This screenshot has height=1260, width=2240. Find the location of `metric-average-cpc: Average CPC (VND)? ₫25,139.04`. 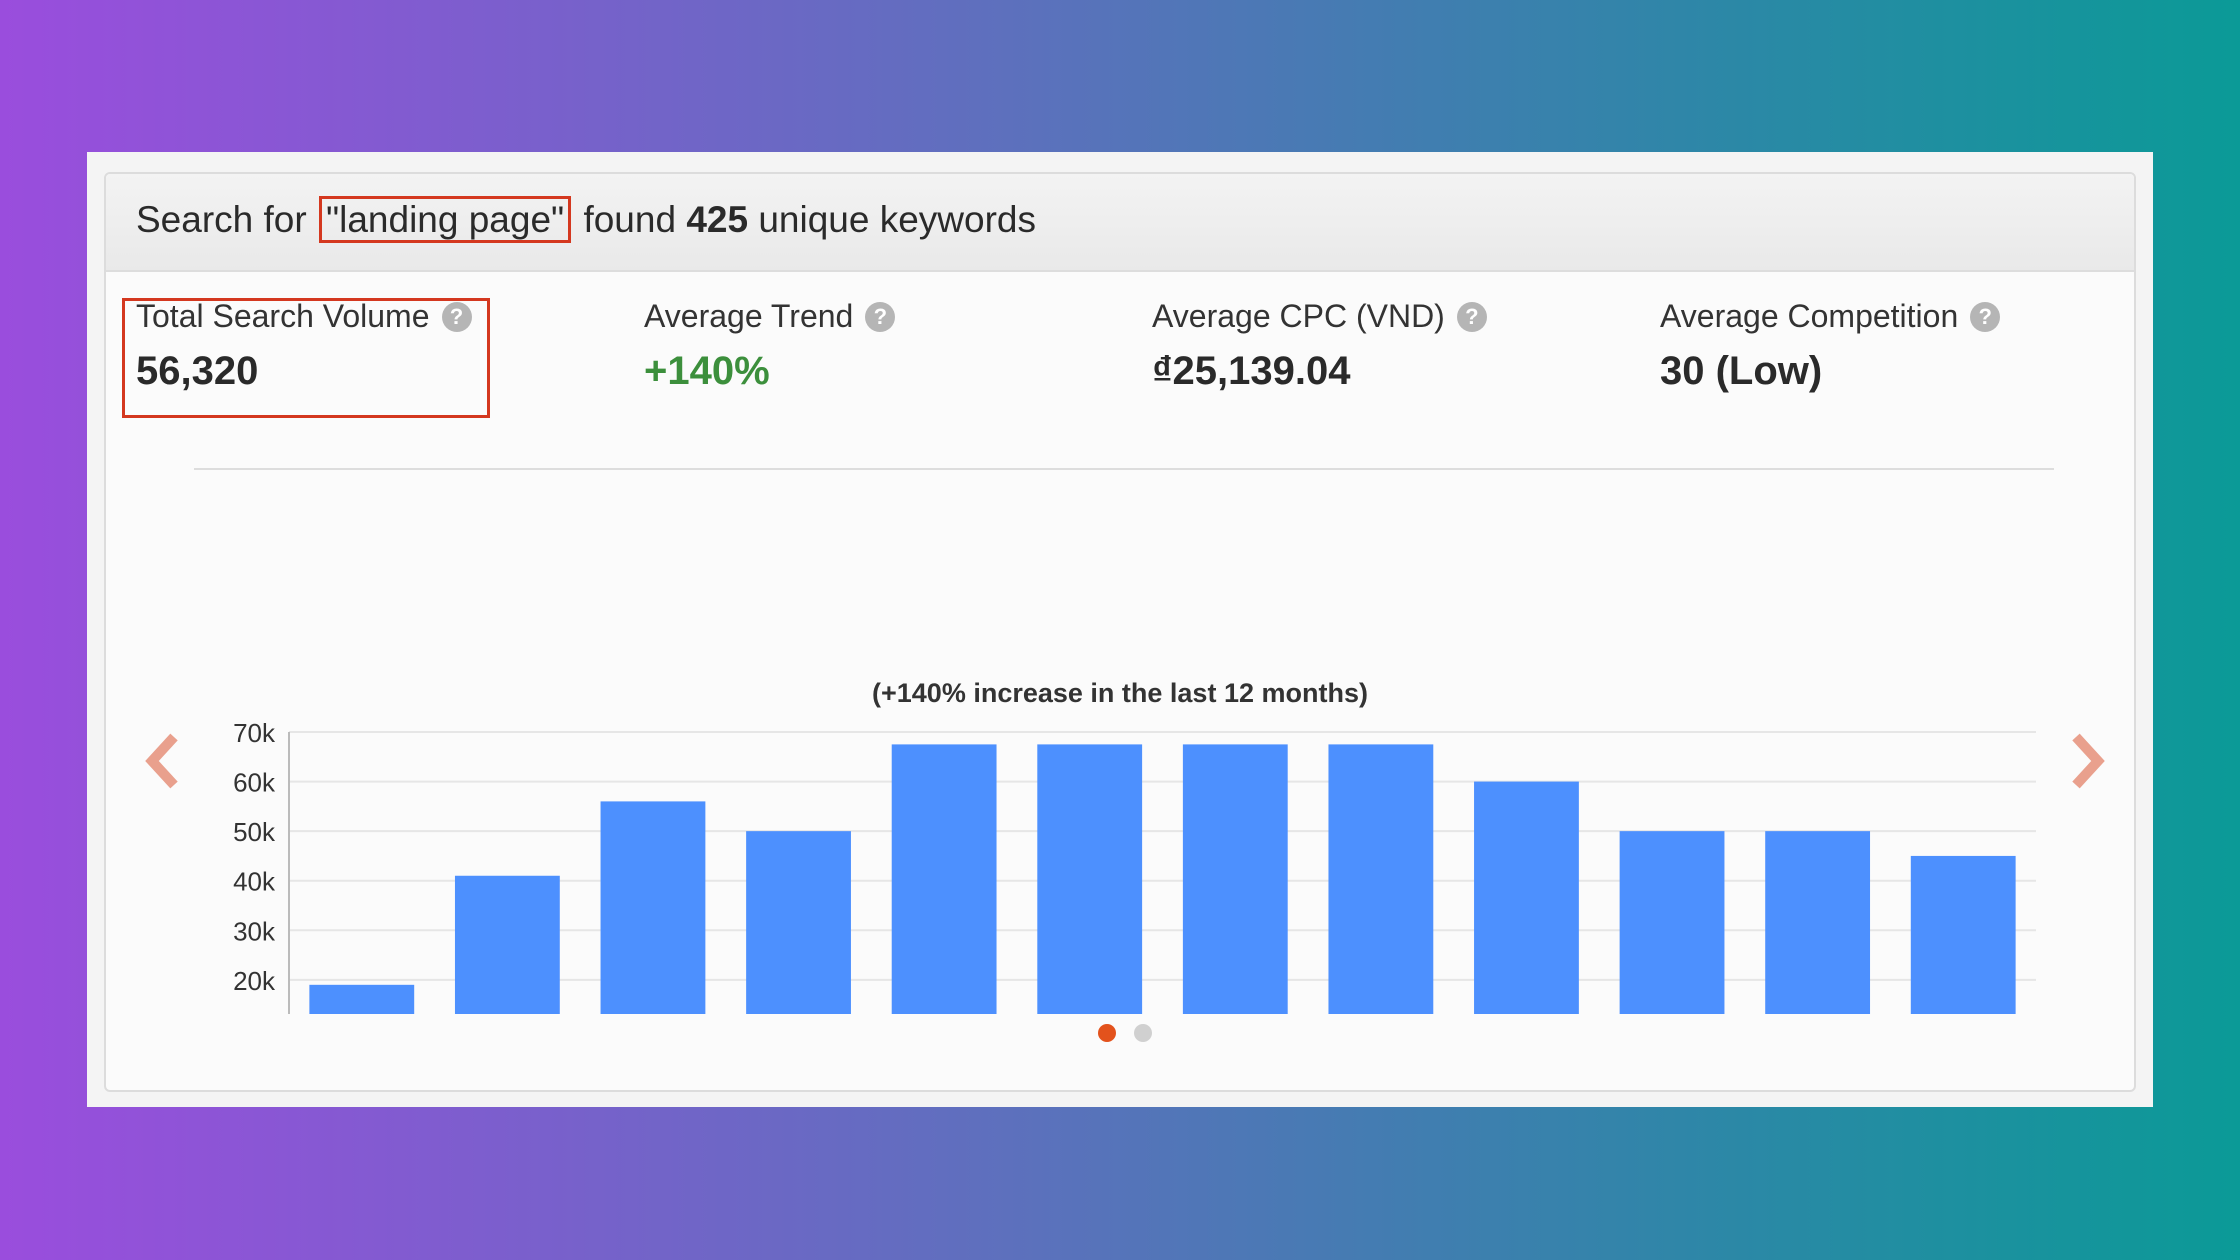

metric-average-cpc: Average CPC (VND)? ₫25,139.04 is located at coordinates (1319, 346).